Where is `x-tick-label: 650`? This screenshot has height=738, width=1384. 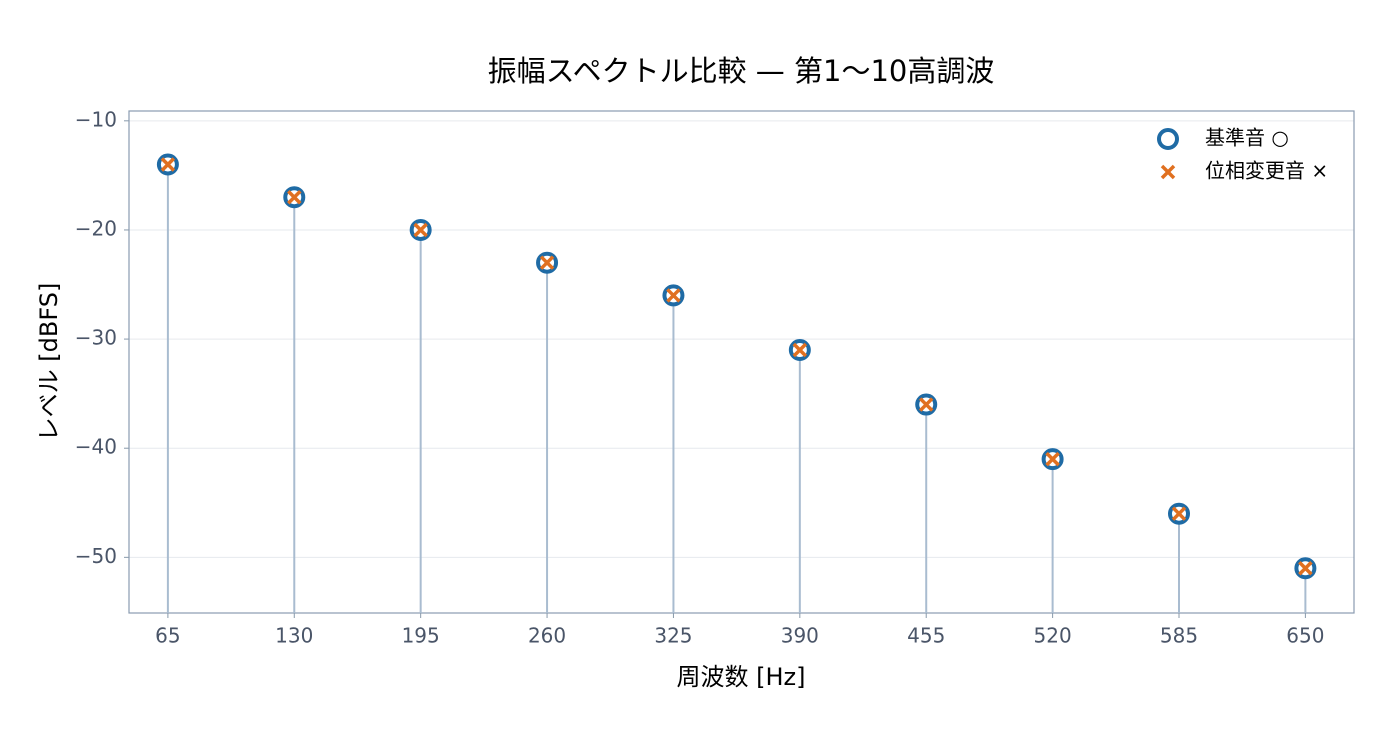
x-tick-label: 650 is located at coordinates (1305, 636).